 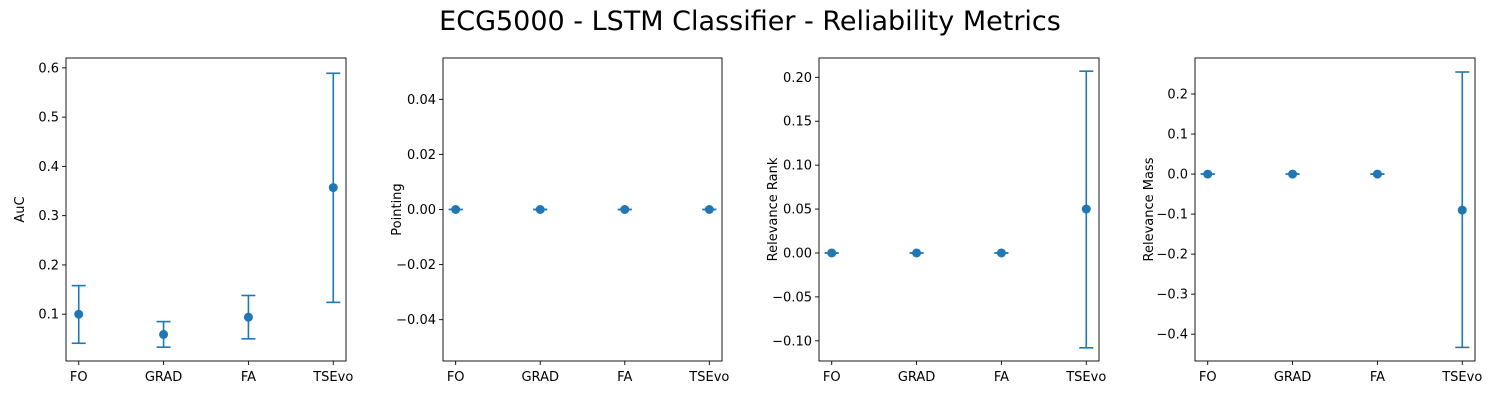 I want to click on y-axis-label: Pointing, so click(x=397, y=209).